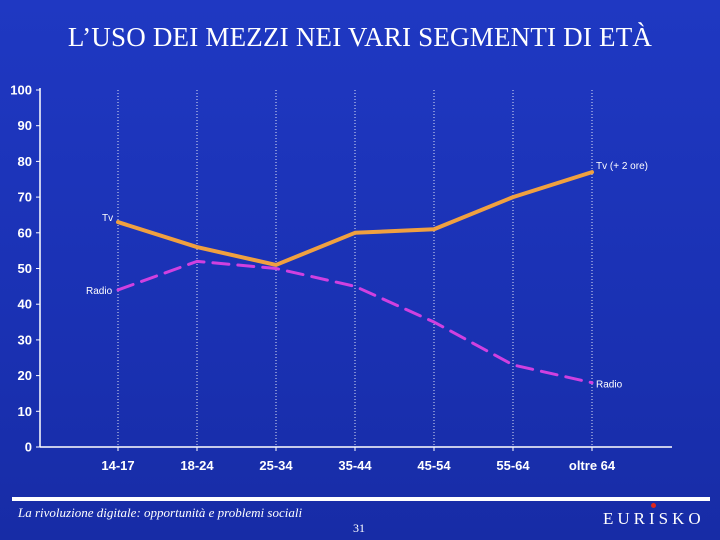  Describe the element at coordinates (276, 465) in the screenshot. I see `x-tick-label: 25-34` at that location.